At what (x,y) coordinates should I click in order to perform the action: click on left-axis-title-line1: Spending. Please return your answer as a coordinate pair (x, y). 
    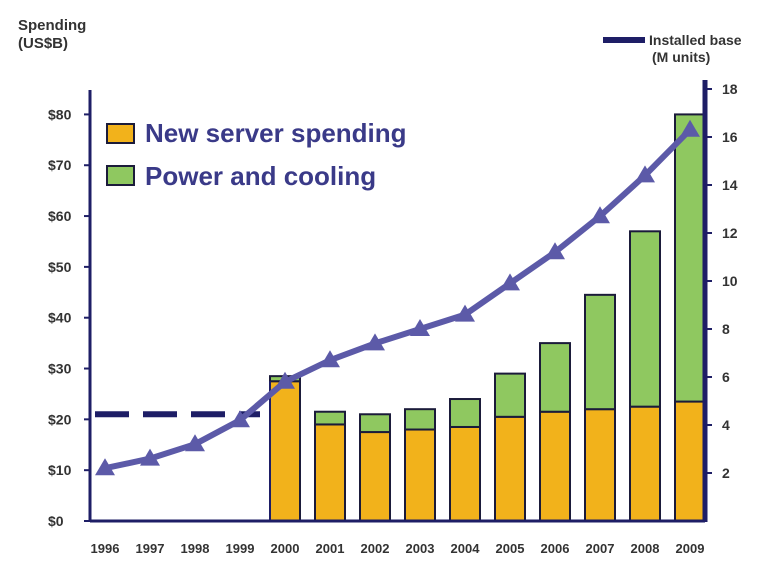
    Looking at the image, I should click on (52, 25).